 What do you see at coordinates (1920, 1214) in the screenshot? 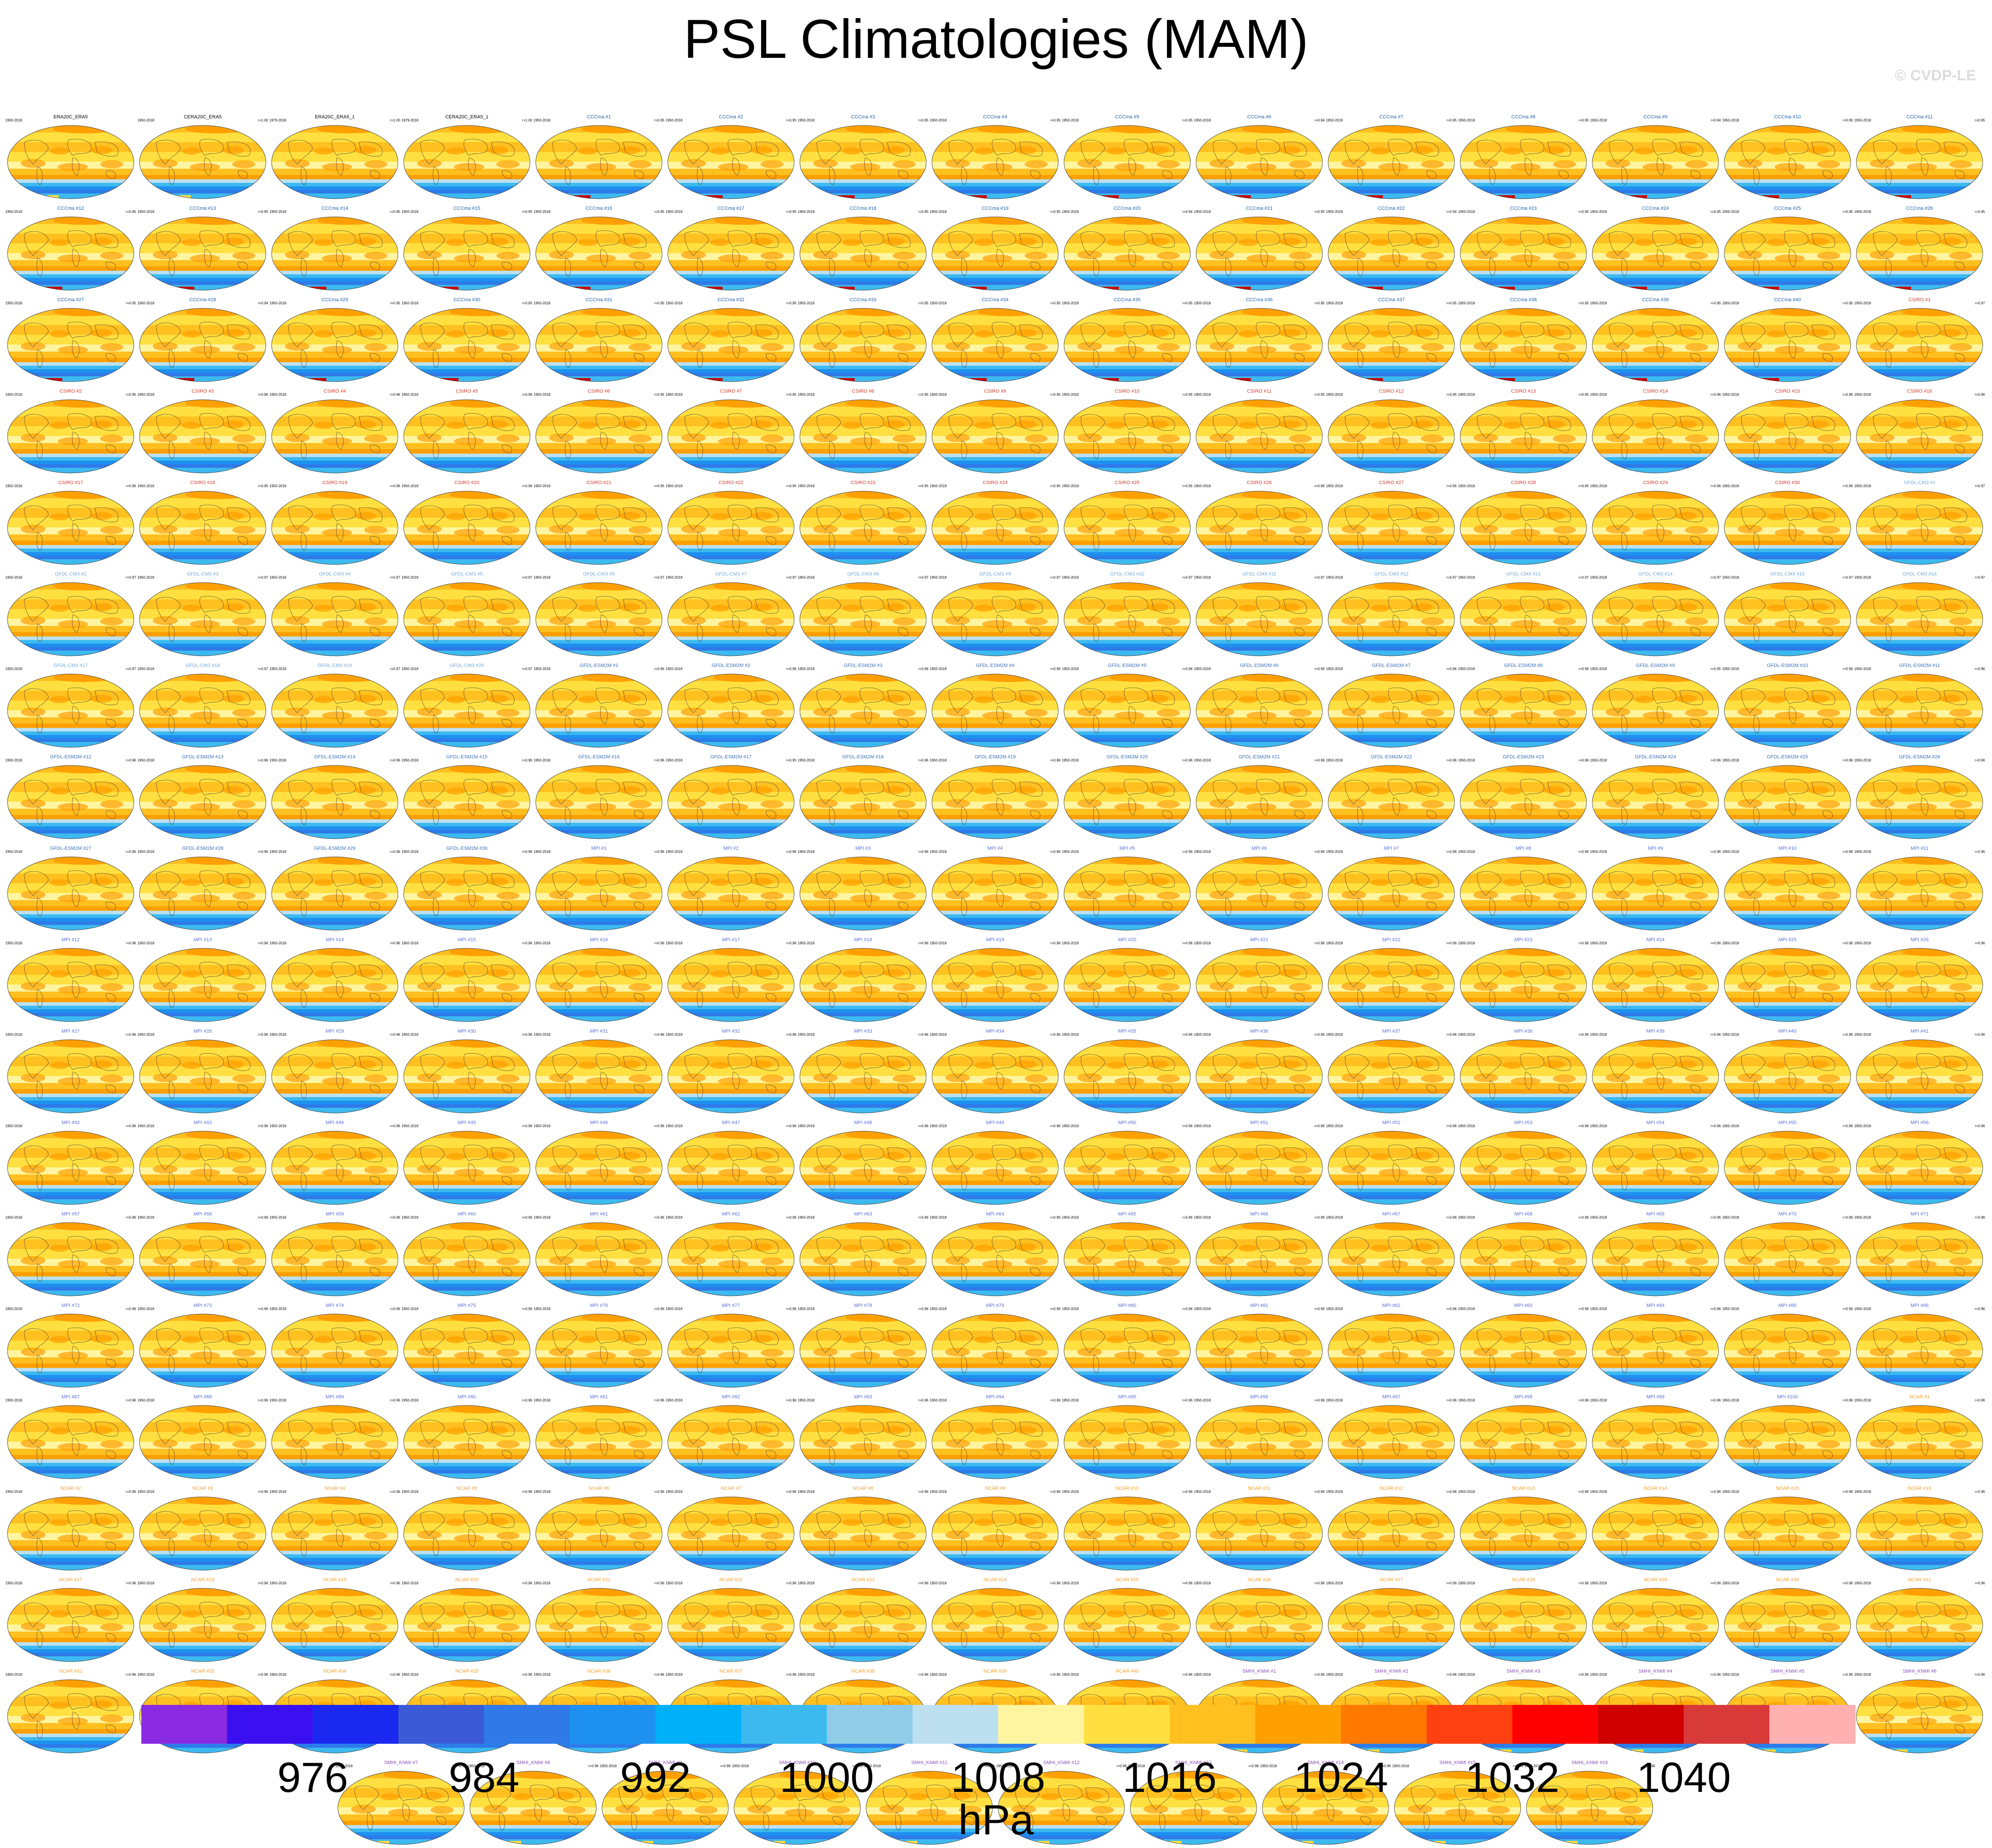
I see `panel-title: MPI #71` at bounding box center [1920, 1214].